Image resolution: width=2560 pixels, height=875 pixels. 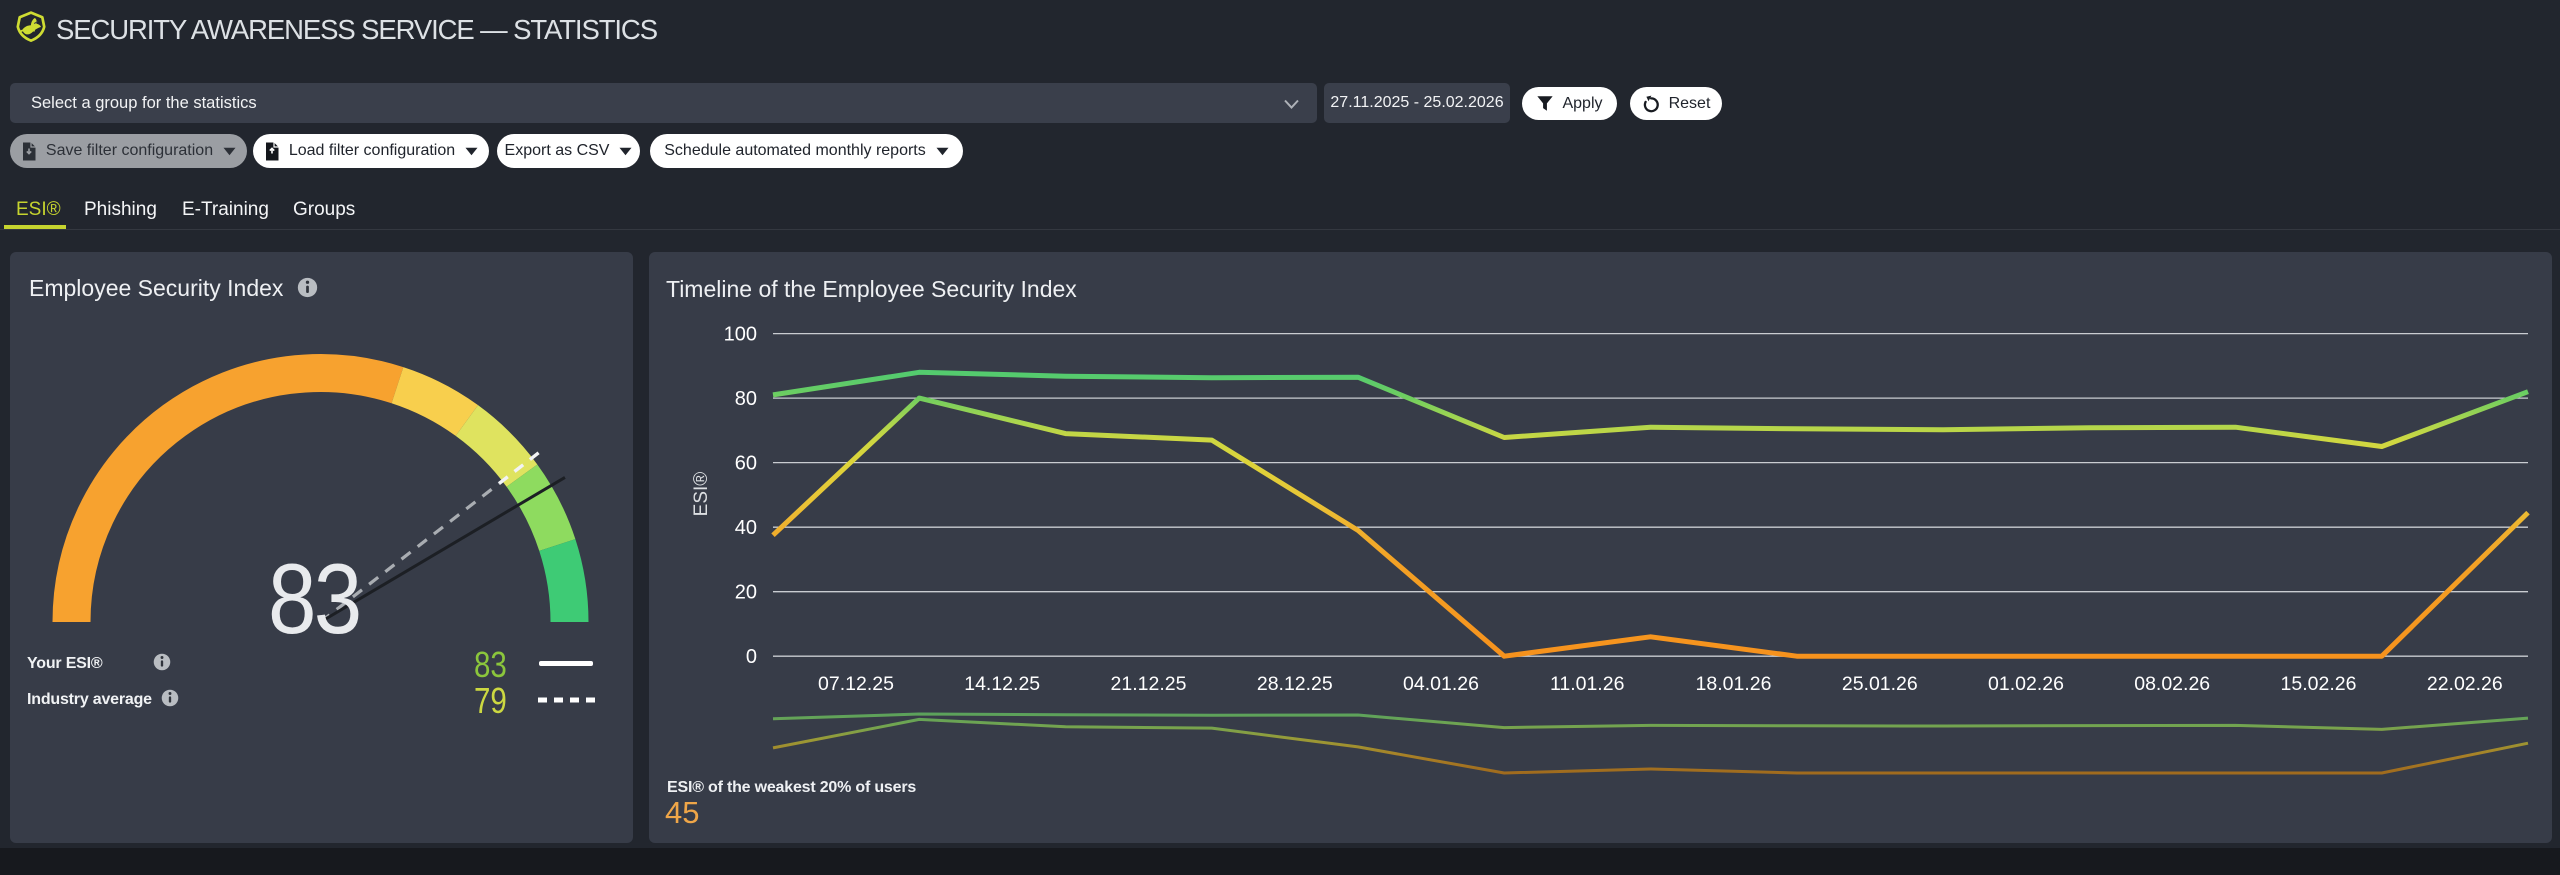 What do you see at coordinates (751, 657) in the screenshot?
I see `svg-text: 0` at bounding box center [751, 657].